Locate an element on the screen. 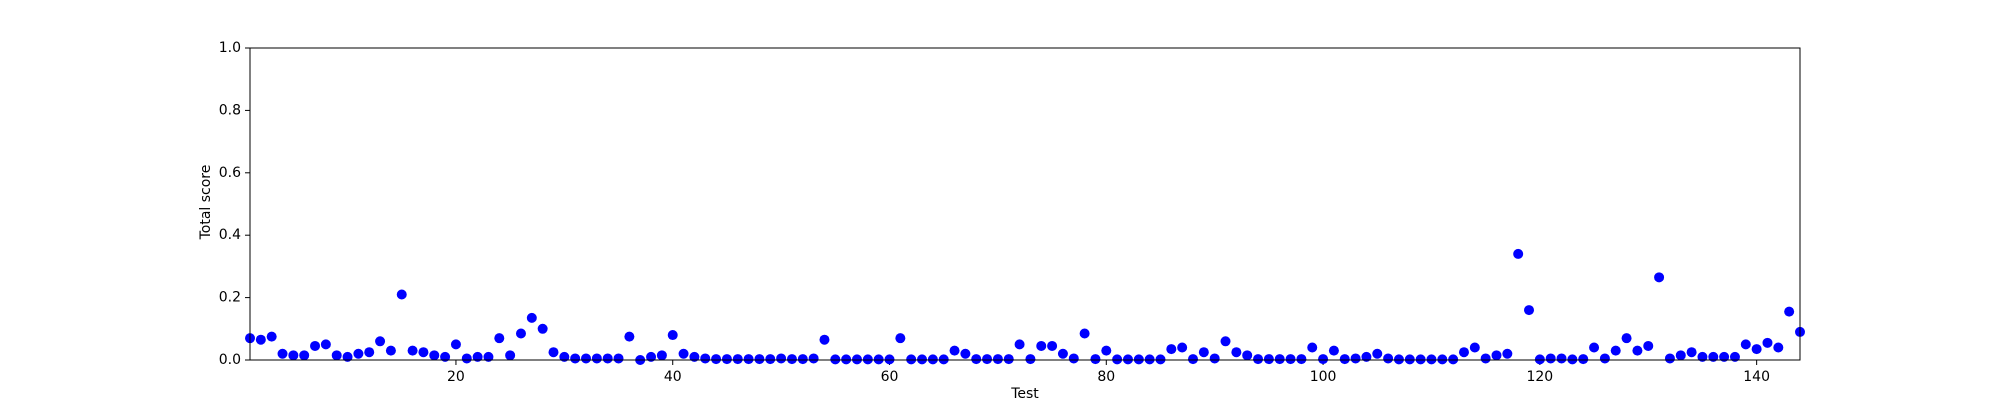  y-tick-label: 1.0 is located at coordinates (230, 48).